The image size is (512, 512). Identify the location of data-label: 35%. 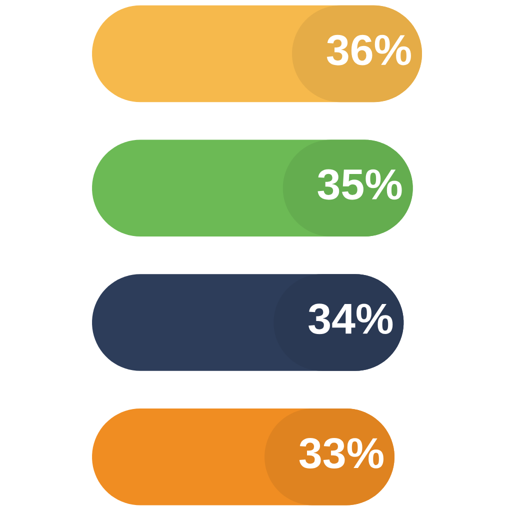
(360, 184).